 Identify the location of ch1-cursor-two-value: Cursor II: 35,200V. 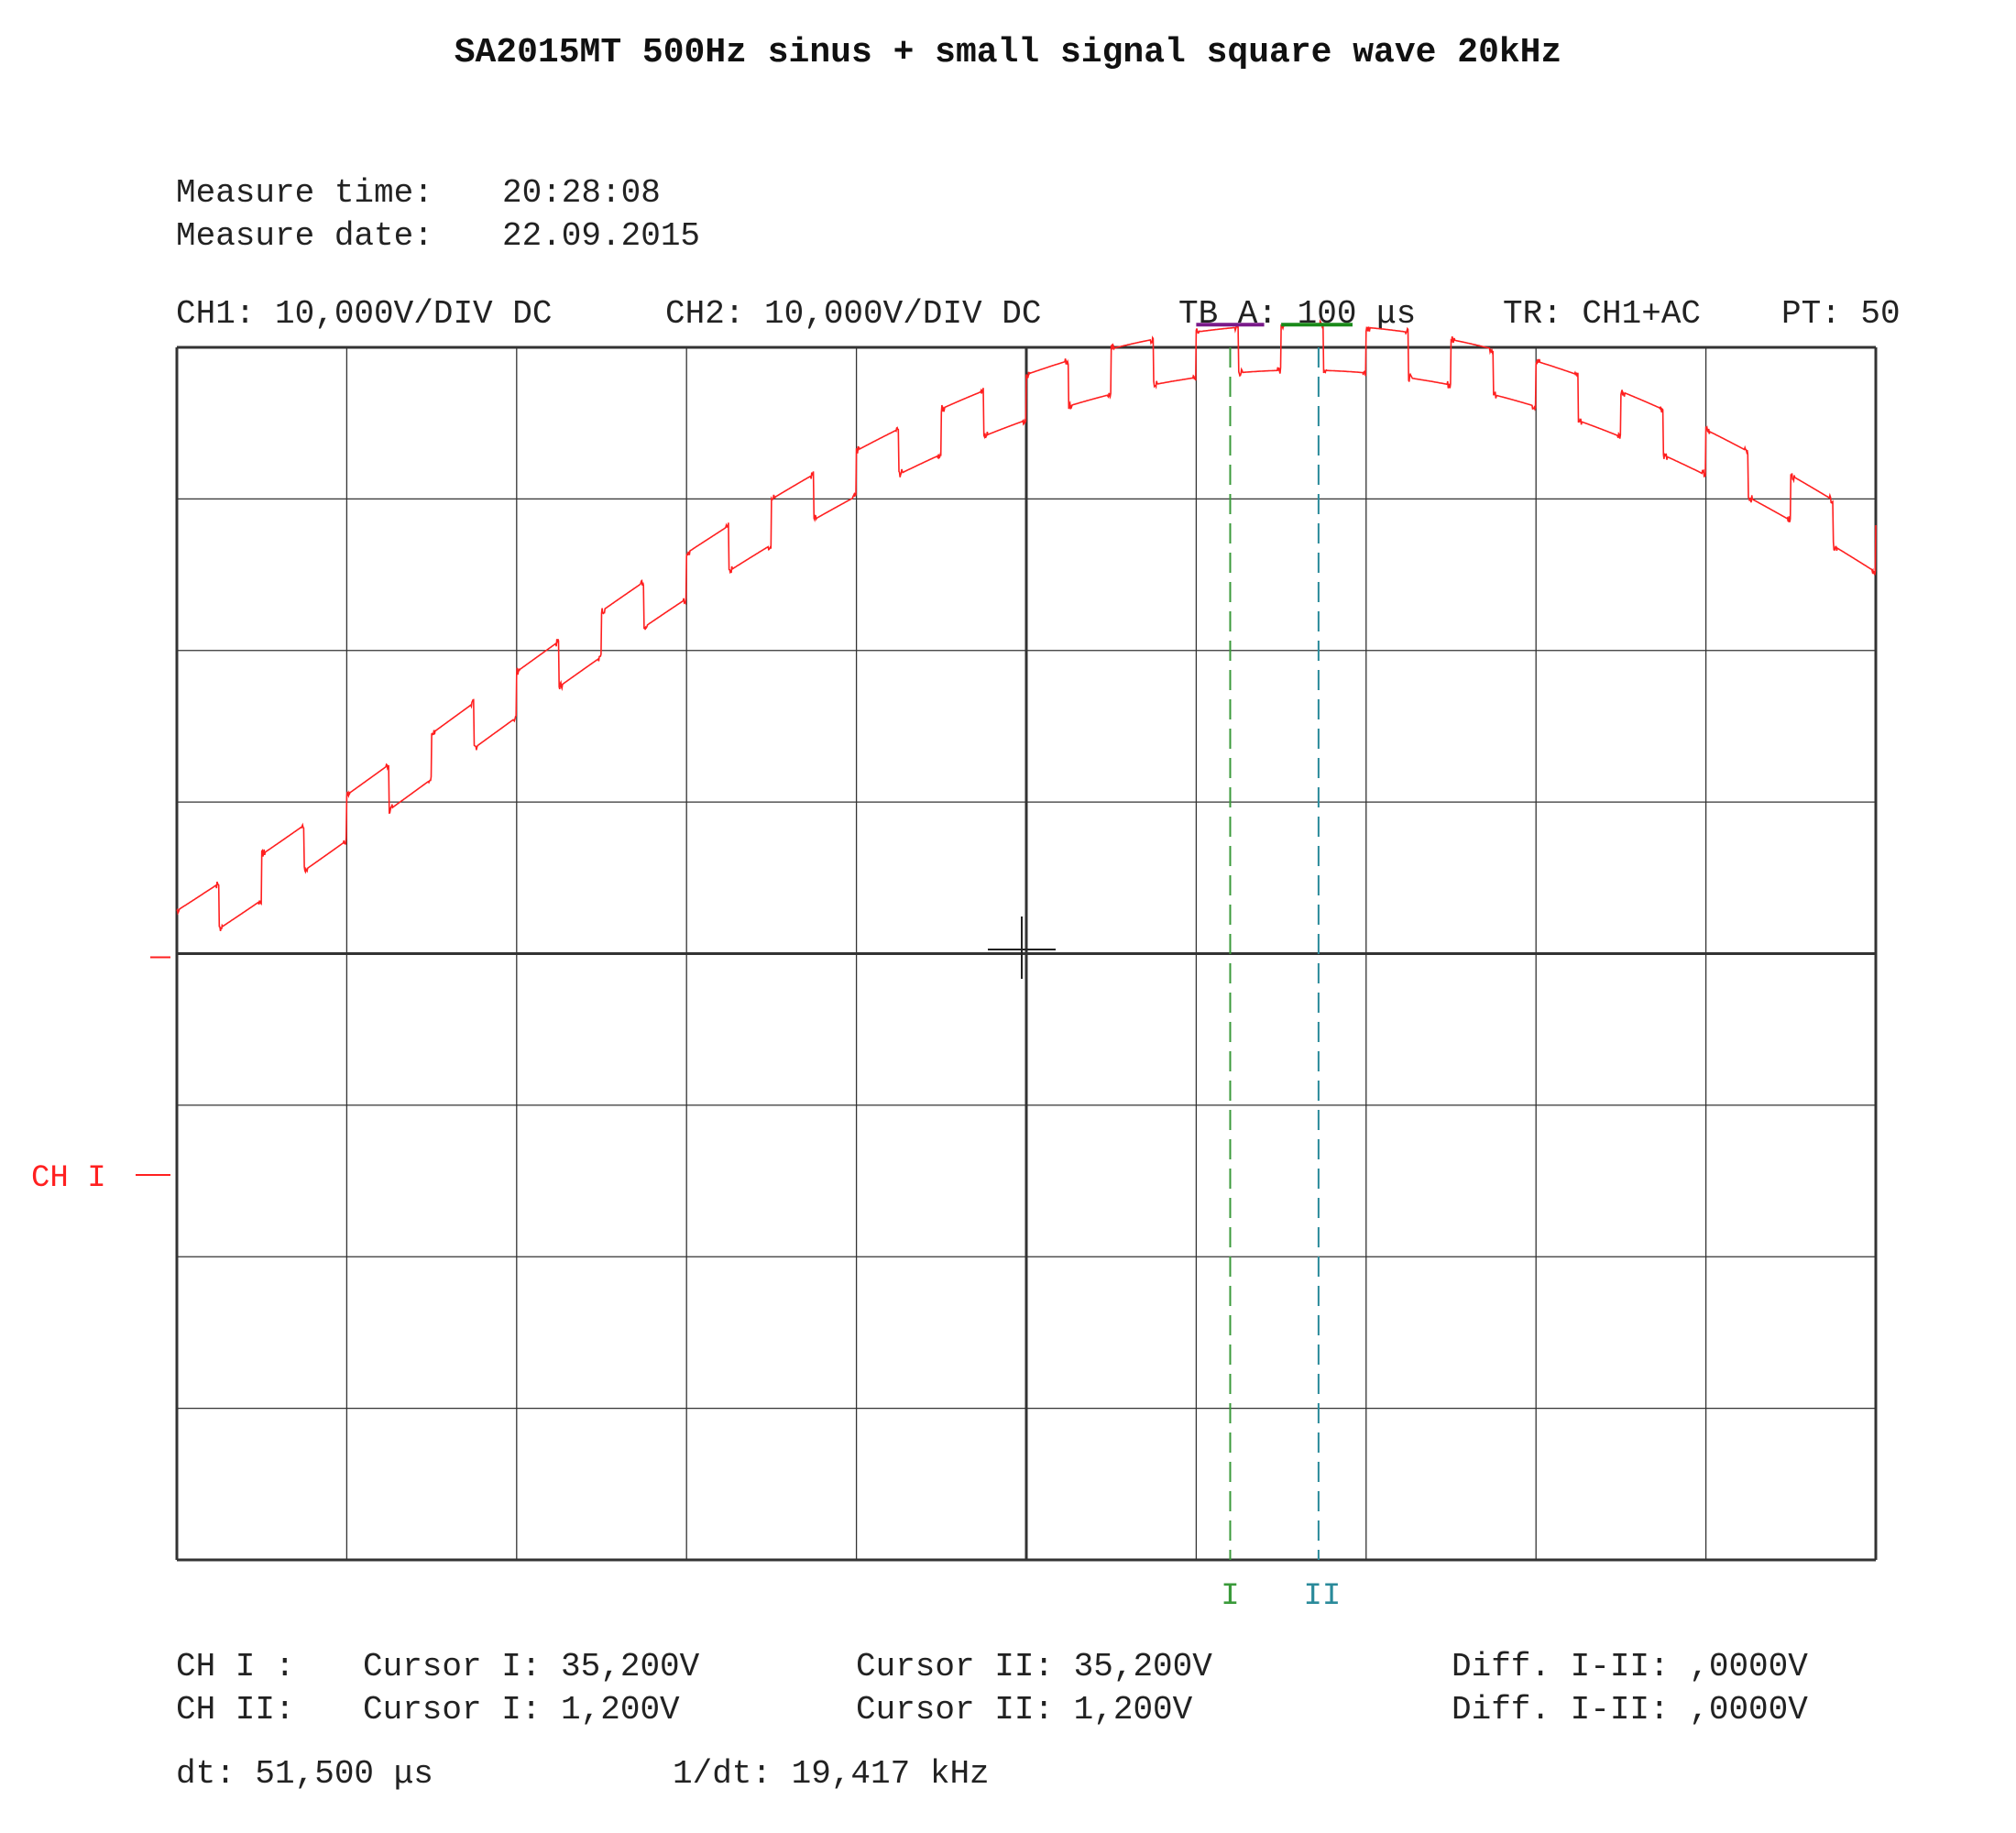
(1034, 1666).